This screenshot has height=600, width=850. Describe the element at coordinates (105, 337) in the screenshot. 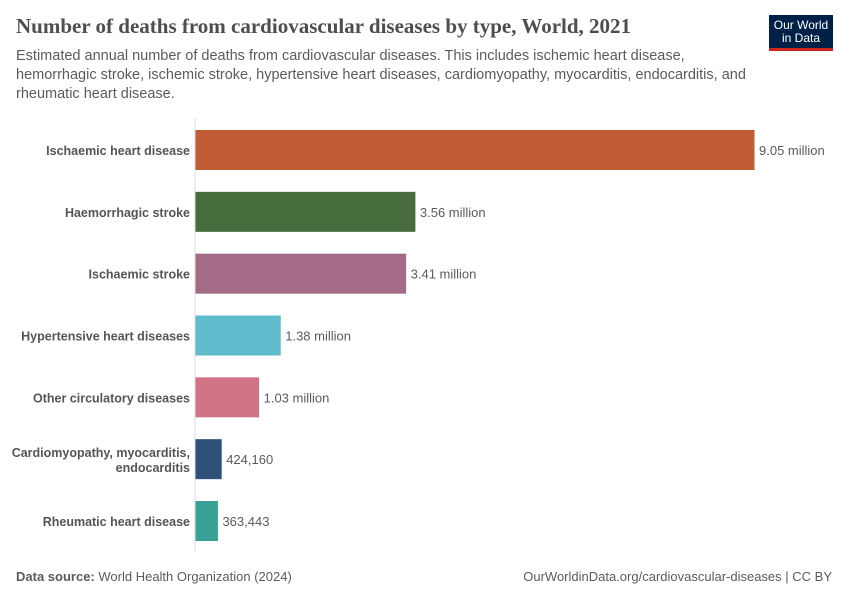

I see `category-label: Hypertensive heart diseases` at that location.